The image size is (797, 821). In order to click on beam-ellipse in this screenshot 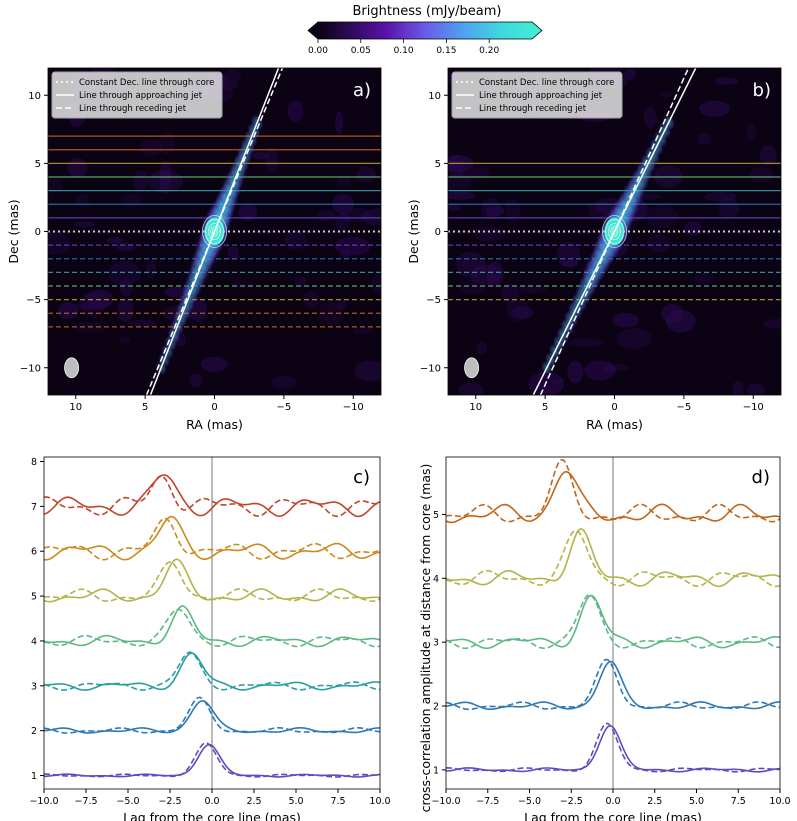, I will do `click(471, 368)`.